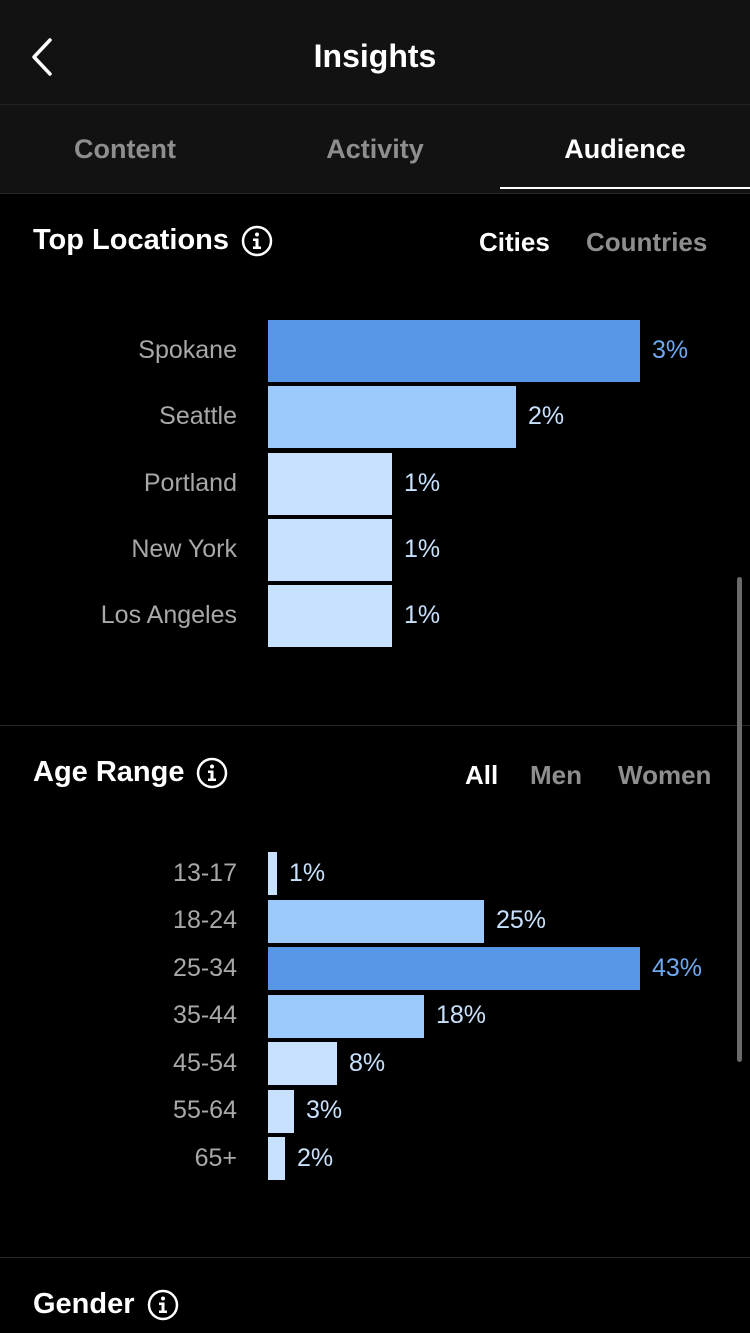 This screenshot has height=1333, width=750. I want to click on category-label: 55-64, so click(205, 1110).